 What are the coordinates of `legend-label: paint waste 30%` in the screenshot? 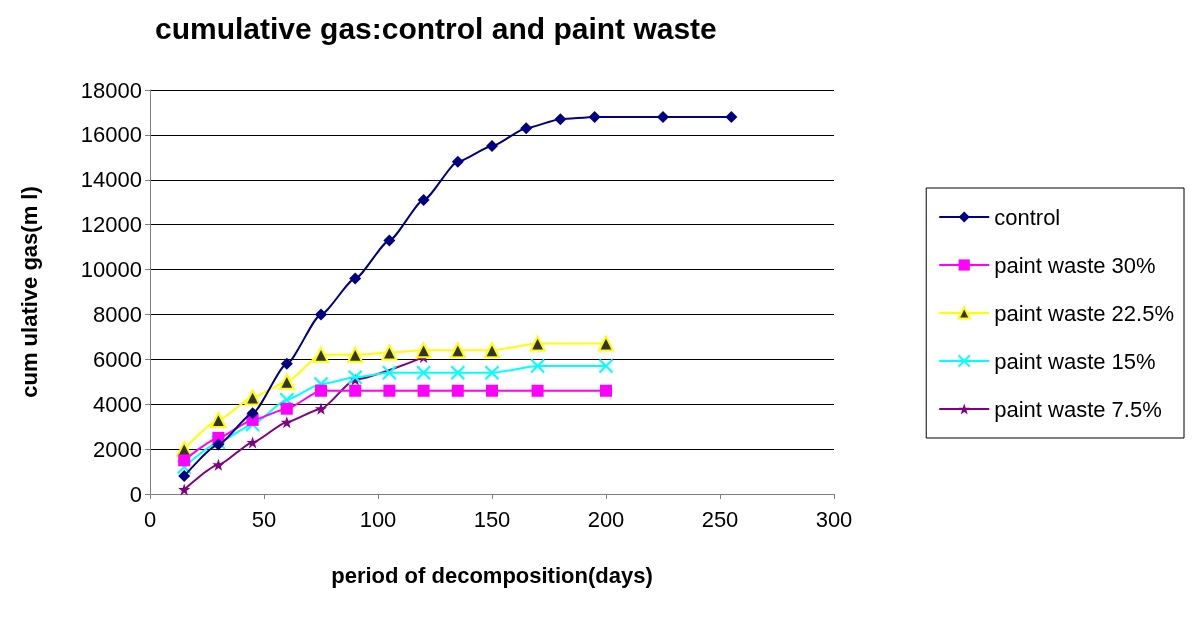 It's located at (1075, 265).